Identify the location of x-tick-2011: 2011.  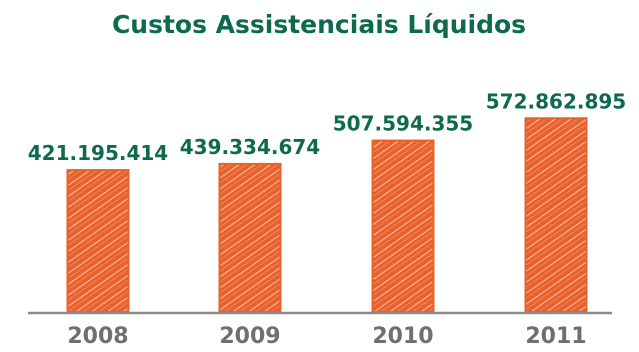
(555, 336).